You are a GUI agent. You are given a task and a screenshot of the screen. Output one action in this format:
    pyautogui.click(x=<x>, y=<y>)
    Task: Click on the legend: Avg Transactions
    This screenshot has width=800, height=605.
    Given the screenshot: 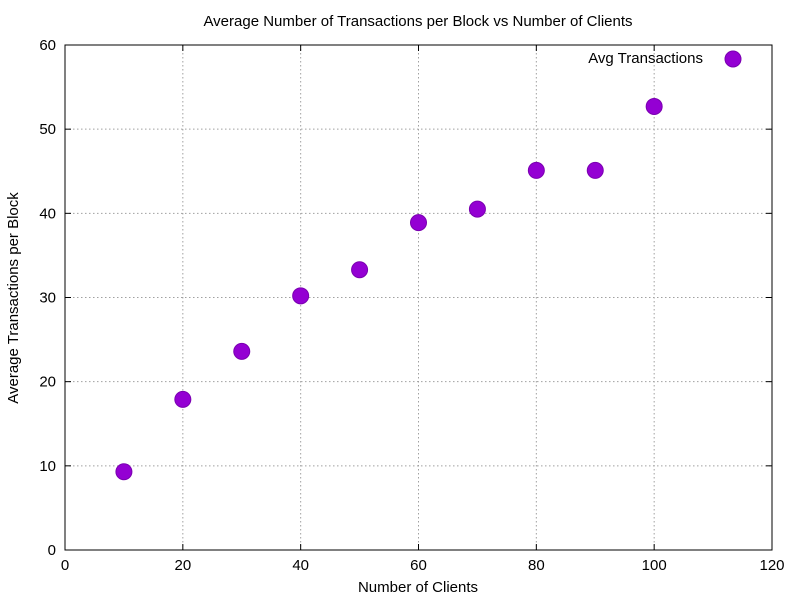 What is the action you would take?
    pyautogui.click(x=665, y=59)
    